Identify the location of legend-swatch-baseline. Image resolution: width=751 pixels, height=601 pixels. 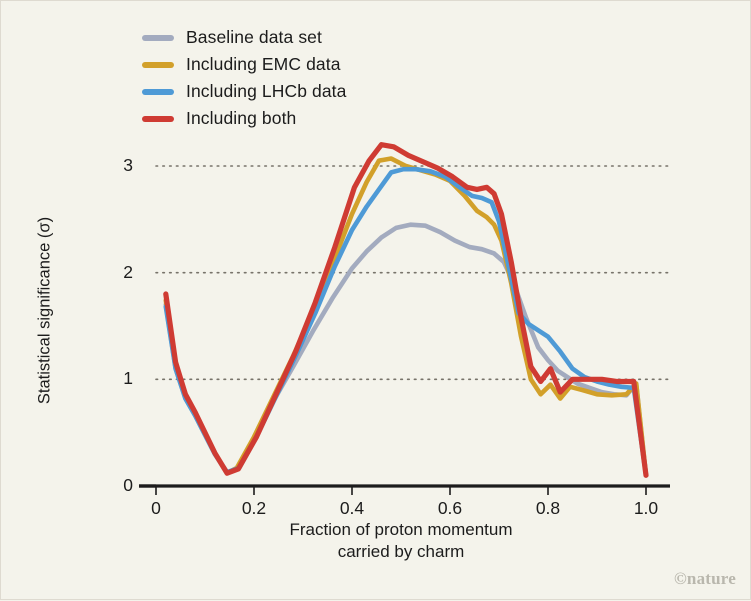
(158, 37).